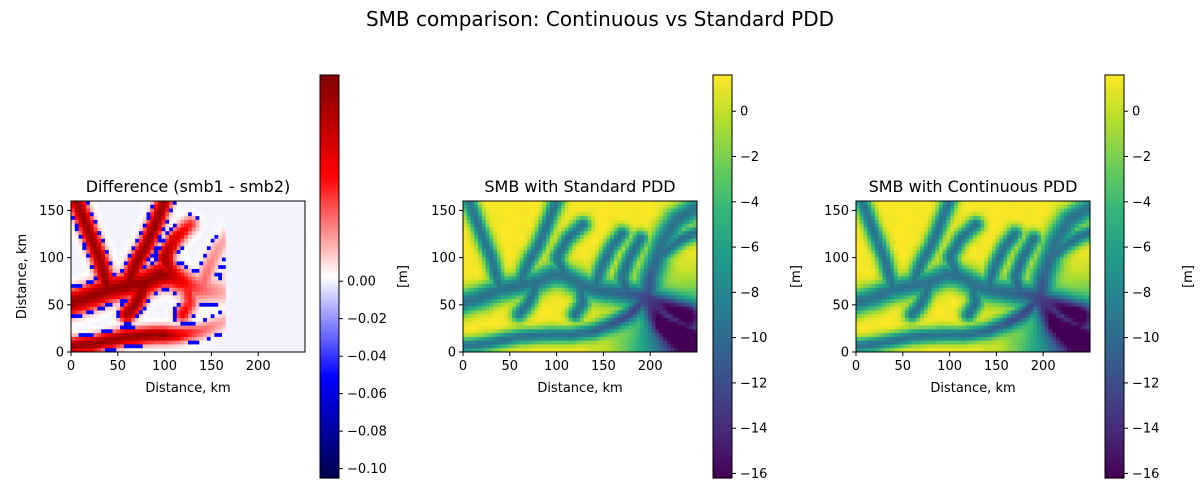 This screenshot has width=1200, height=500. Describe the element at coordinates (329, 362) in the screenshot. I see `colorbar-band` at that location.